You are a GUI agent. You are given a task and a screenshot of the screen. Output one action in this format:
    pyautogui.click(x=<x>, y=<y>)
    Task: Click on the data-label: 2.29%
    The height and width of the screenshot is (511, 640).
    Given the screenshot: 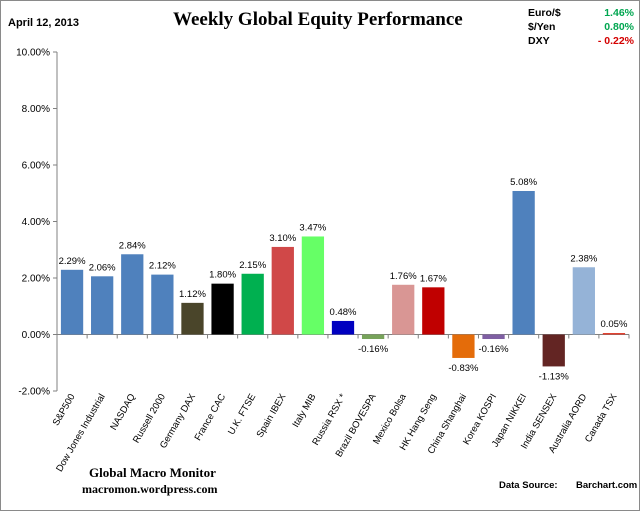 What is the action you would take?
    pyautogui.click(x=72, y=261)
    